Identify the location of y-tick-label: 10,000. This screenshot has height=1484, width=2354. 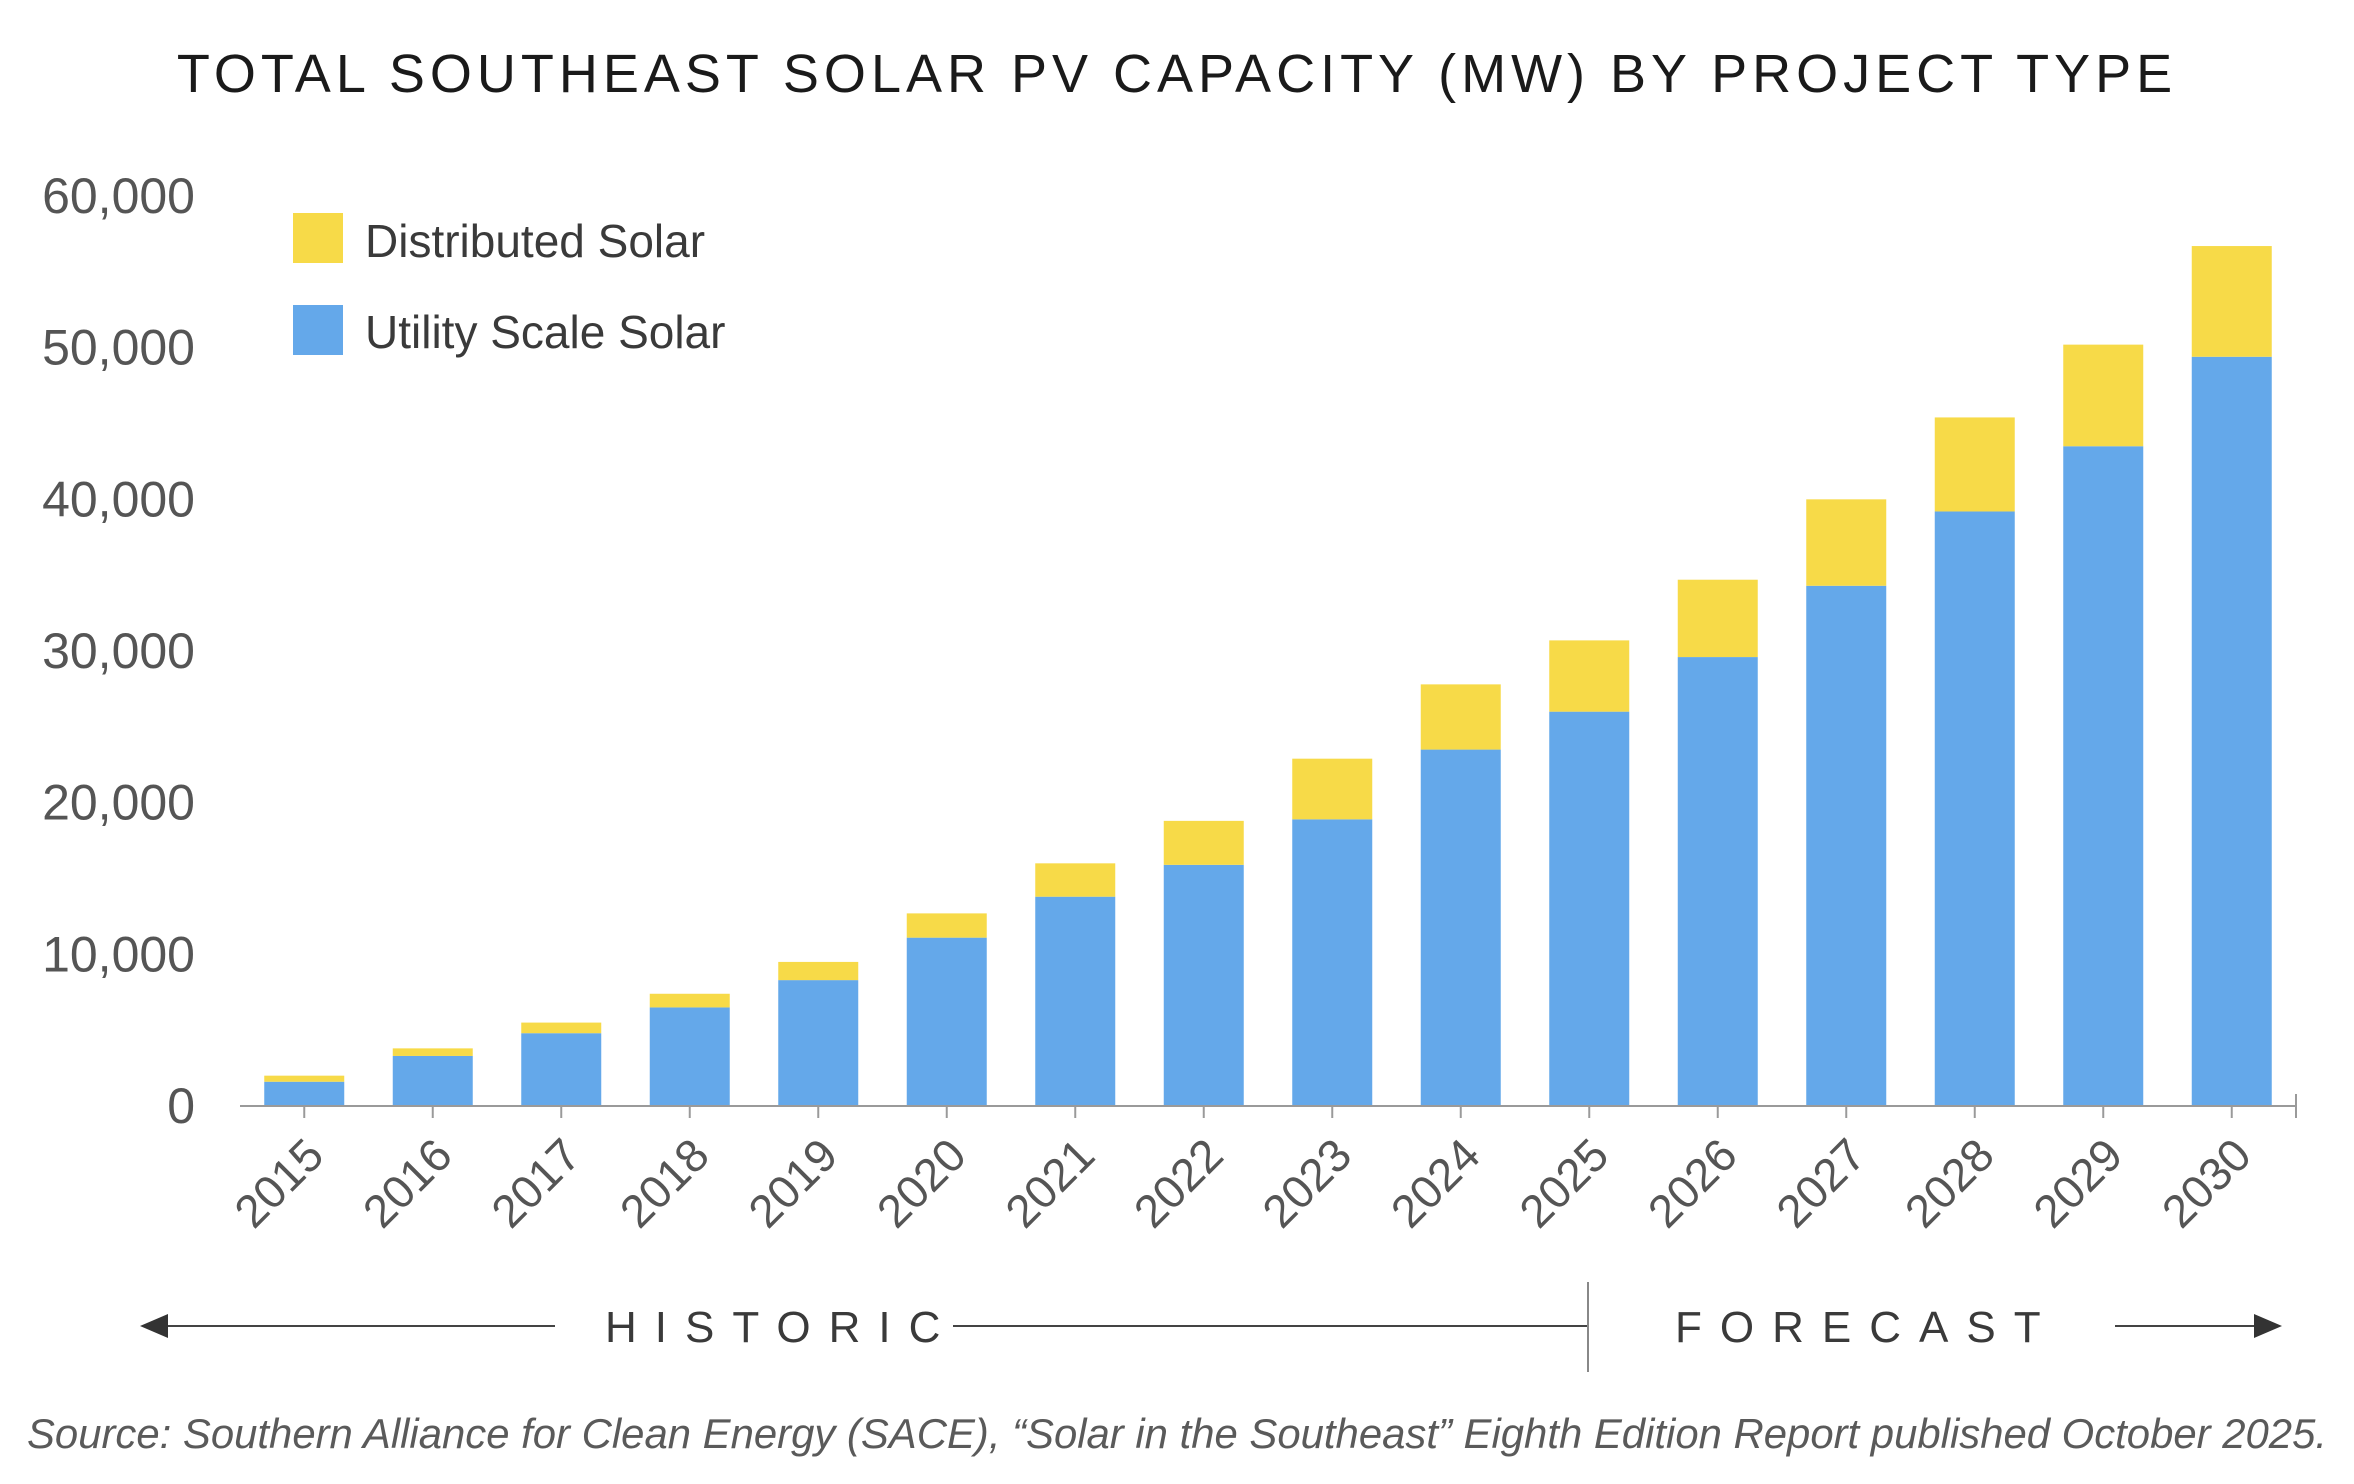
(118, 954).